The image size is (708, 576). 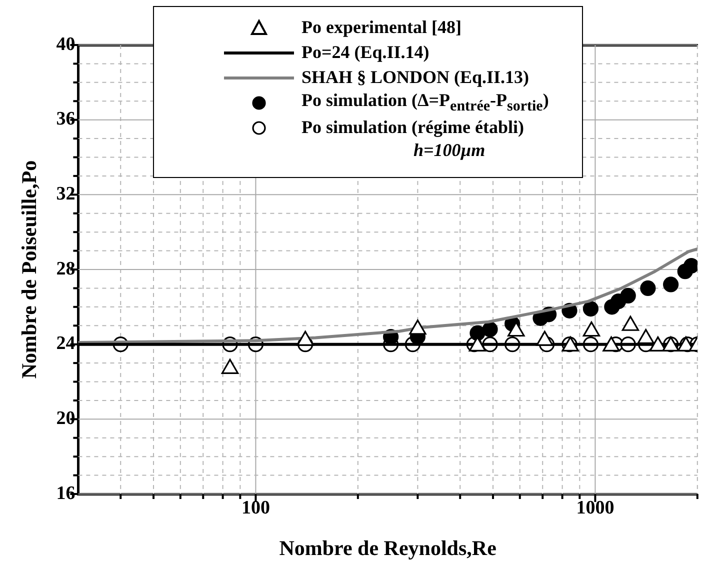 What do you see at coordinates (66, 419) in the screenshot?
I see `y-tick-label: 20` at bounding box center [66, 419].